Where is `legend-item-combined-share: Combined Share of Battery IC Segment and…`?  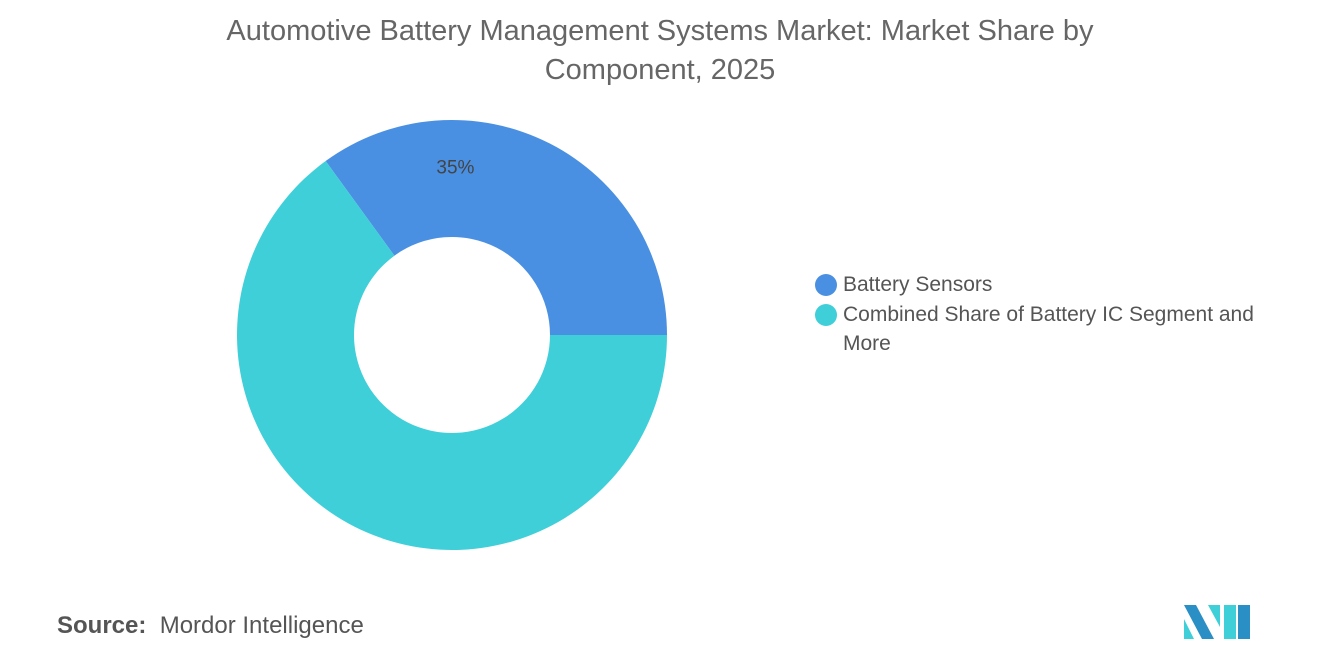
legend-item-combined-share: Combined Share of Battery IC Segment and… is located at coordinates (1055, 329).